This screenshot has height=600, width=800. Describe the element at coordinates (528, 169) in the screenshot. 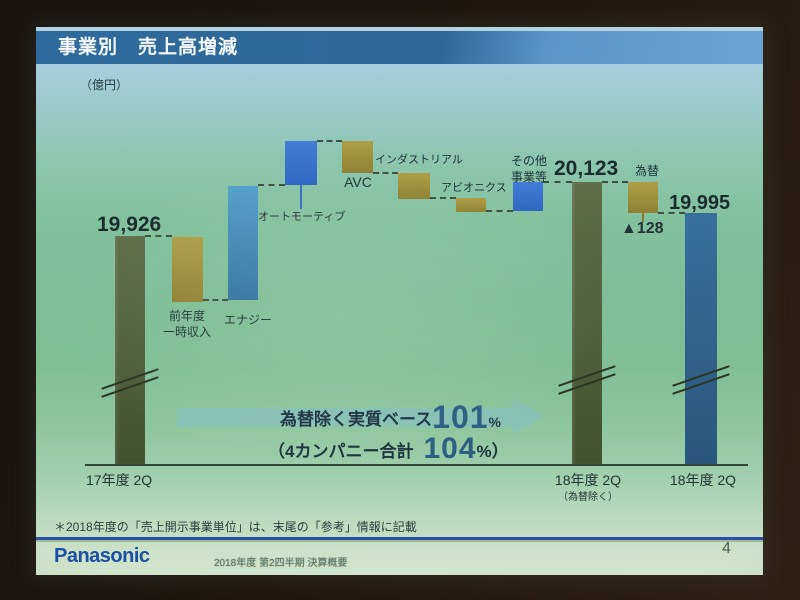

I see `label-other-businesses: その他 事業等` at that location.